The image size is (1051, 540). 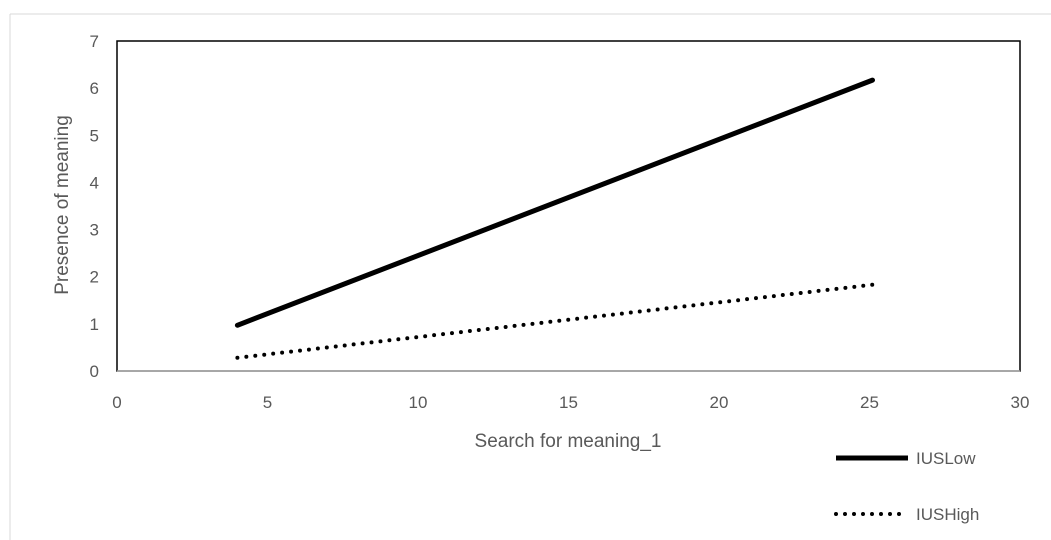 I want to click on x-axis-title: Search for meaning_1, so click(x=568, y=441).